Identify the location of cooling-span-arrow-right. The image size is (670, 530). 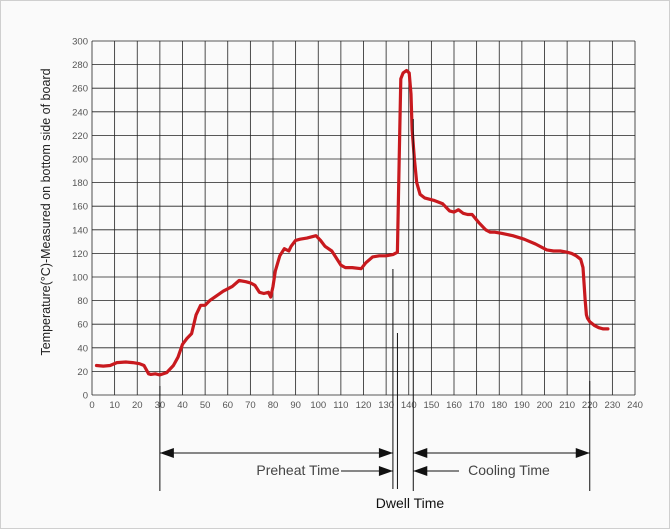
(582, 453).